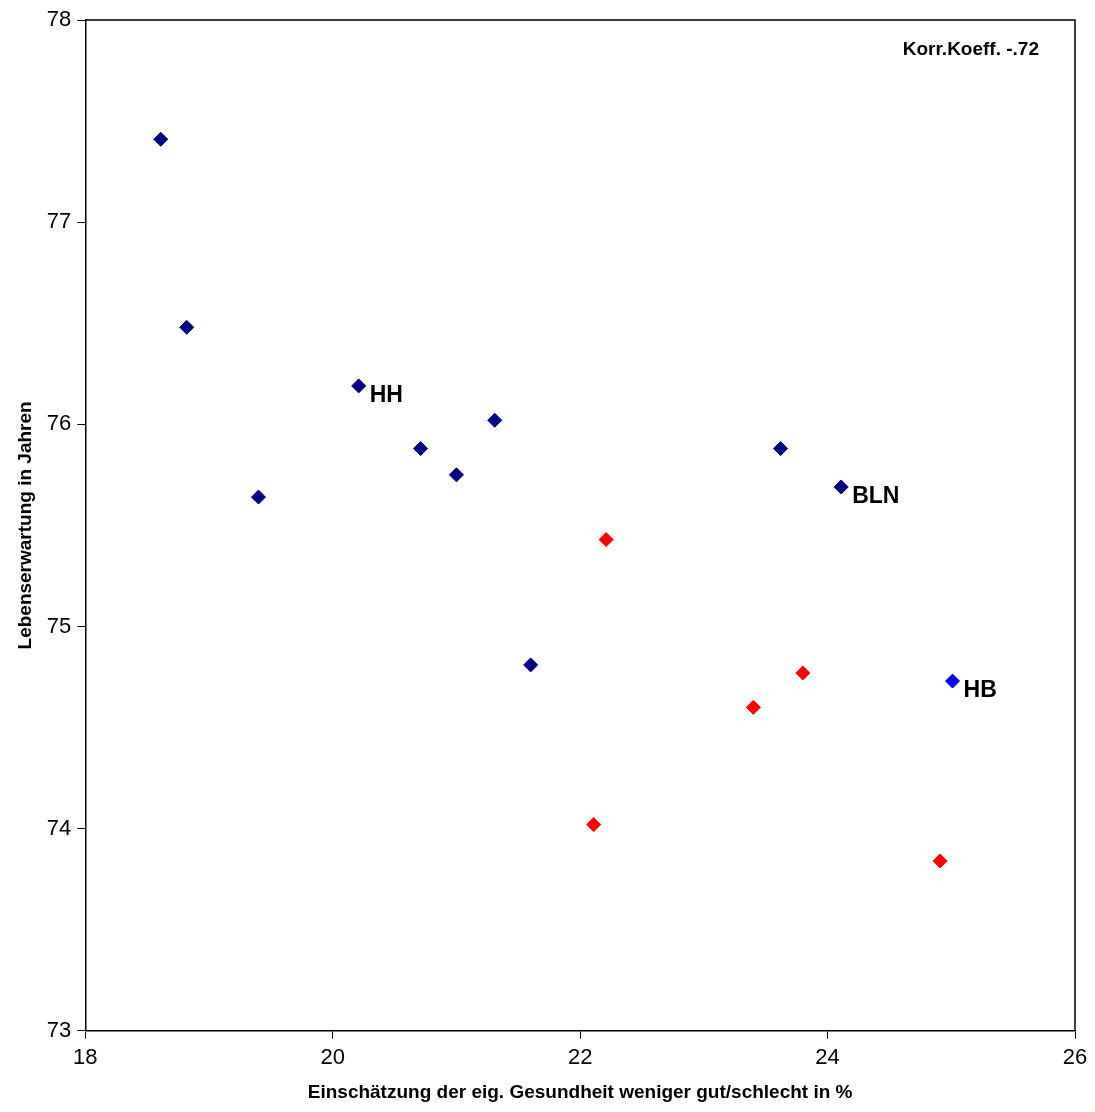 The height and width of the screenshot is (1112, 1095). What do you see at coordinates (970, 48) in the screenshot?
I see `annotation: Korr.Koeff. -.72` at bounding box center [970, 48].